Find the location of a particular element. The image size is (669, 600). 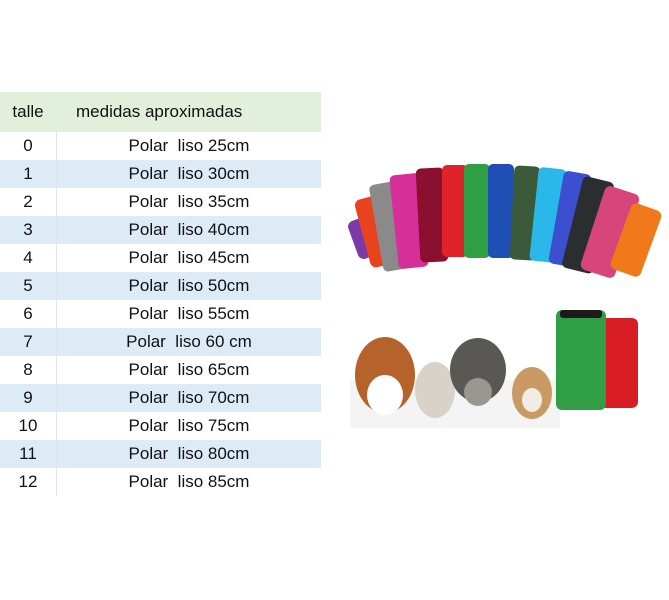

table-row: 6 Polar liso 55cm is located at coordinates (160, 314).